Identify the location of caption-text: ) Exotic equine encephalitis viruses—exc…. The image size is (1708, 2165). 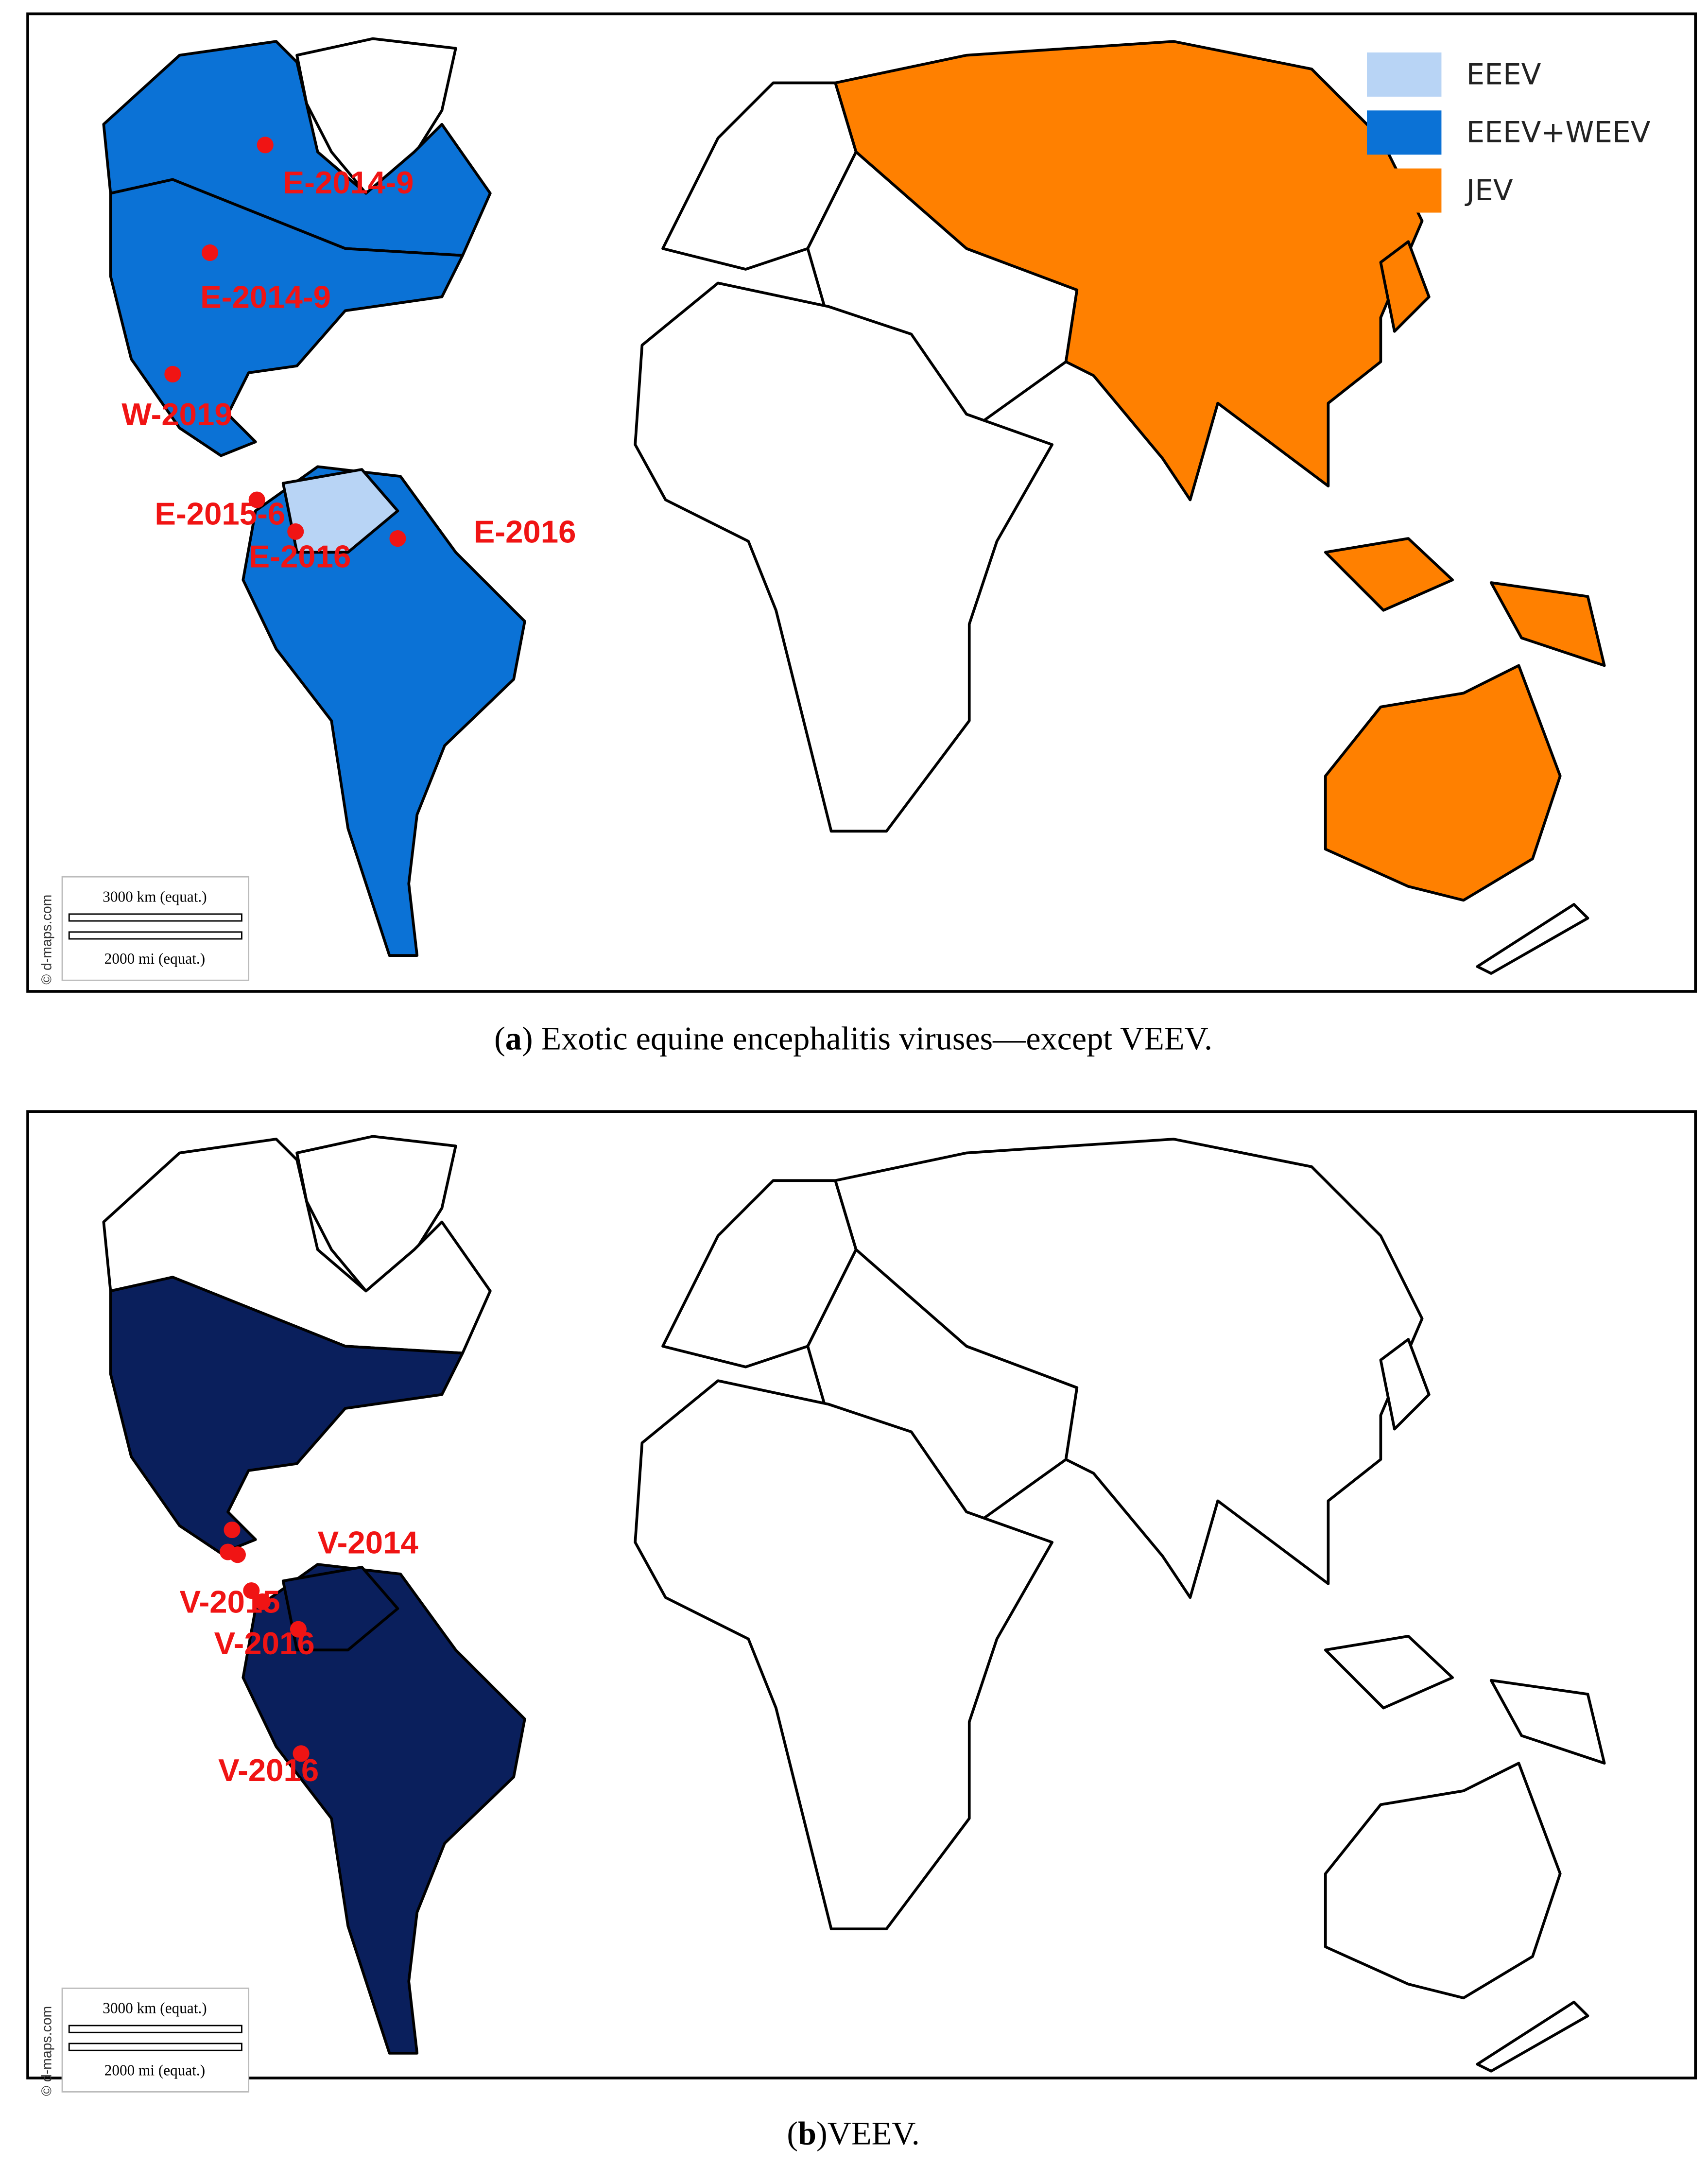
(867, 1038).